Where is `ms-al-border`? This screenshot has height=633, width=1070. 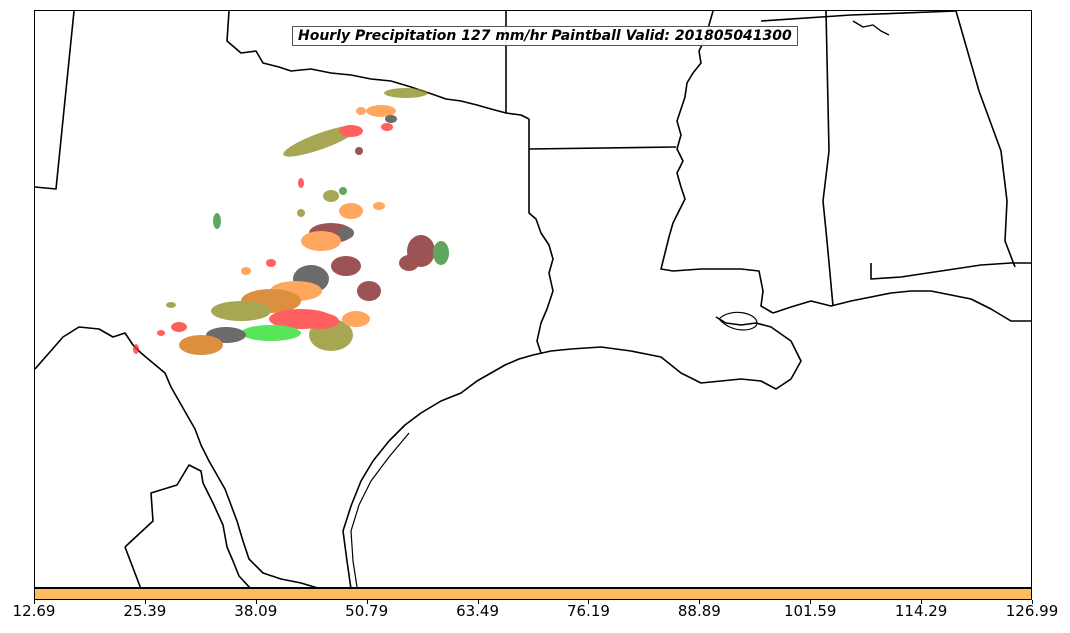
ms-al-border is located at coordinates (828, 159).